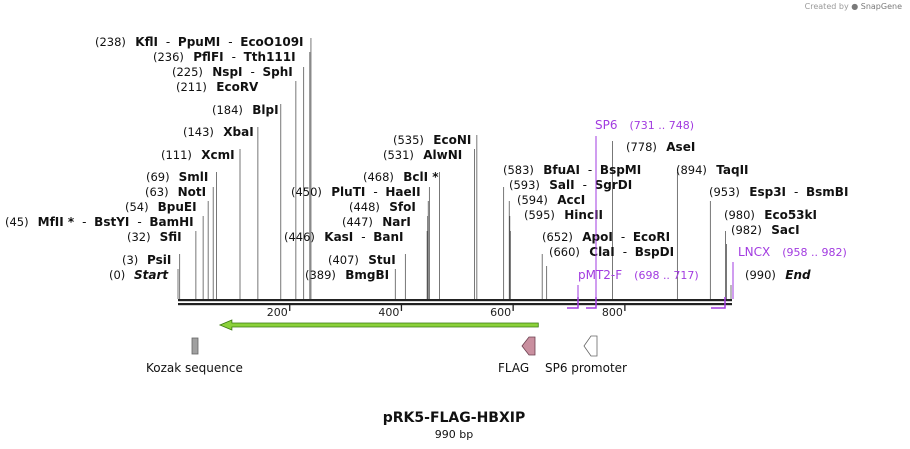 The width and height of the screenshot is (910, 449). Describe the element at coordinates (227, 110) in the screenshot. I see `site-position: (184)` at that location.